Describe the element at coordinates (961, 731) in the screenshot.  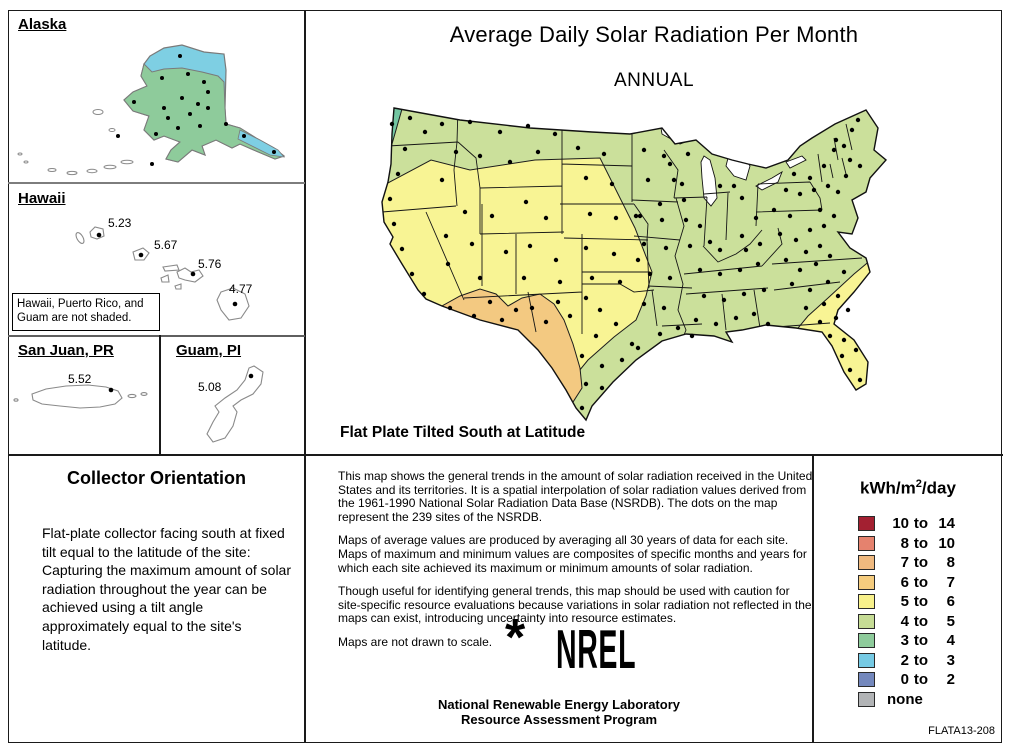
I see `figure-code: FLATA13-208` at that location.